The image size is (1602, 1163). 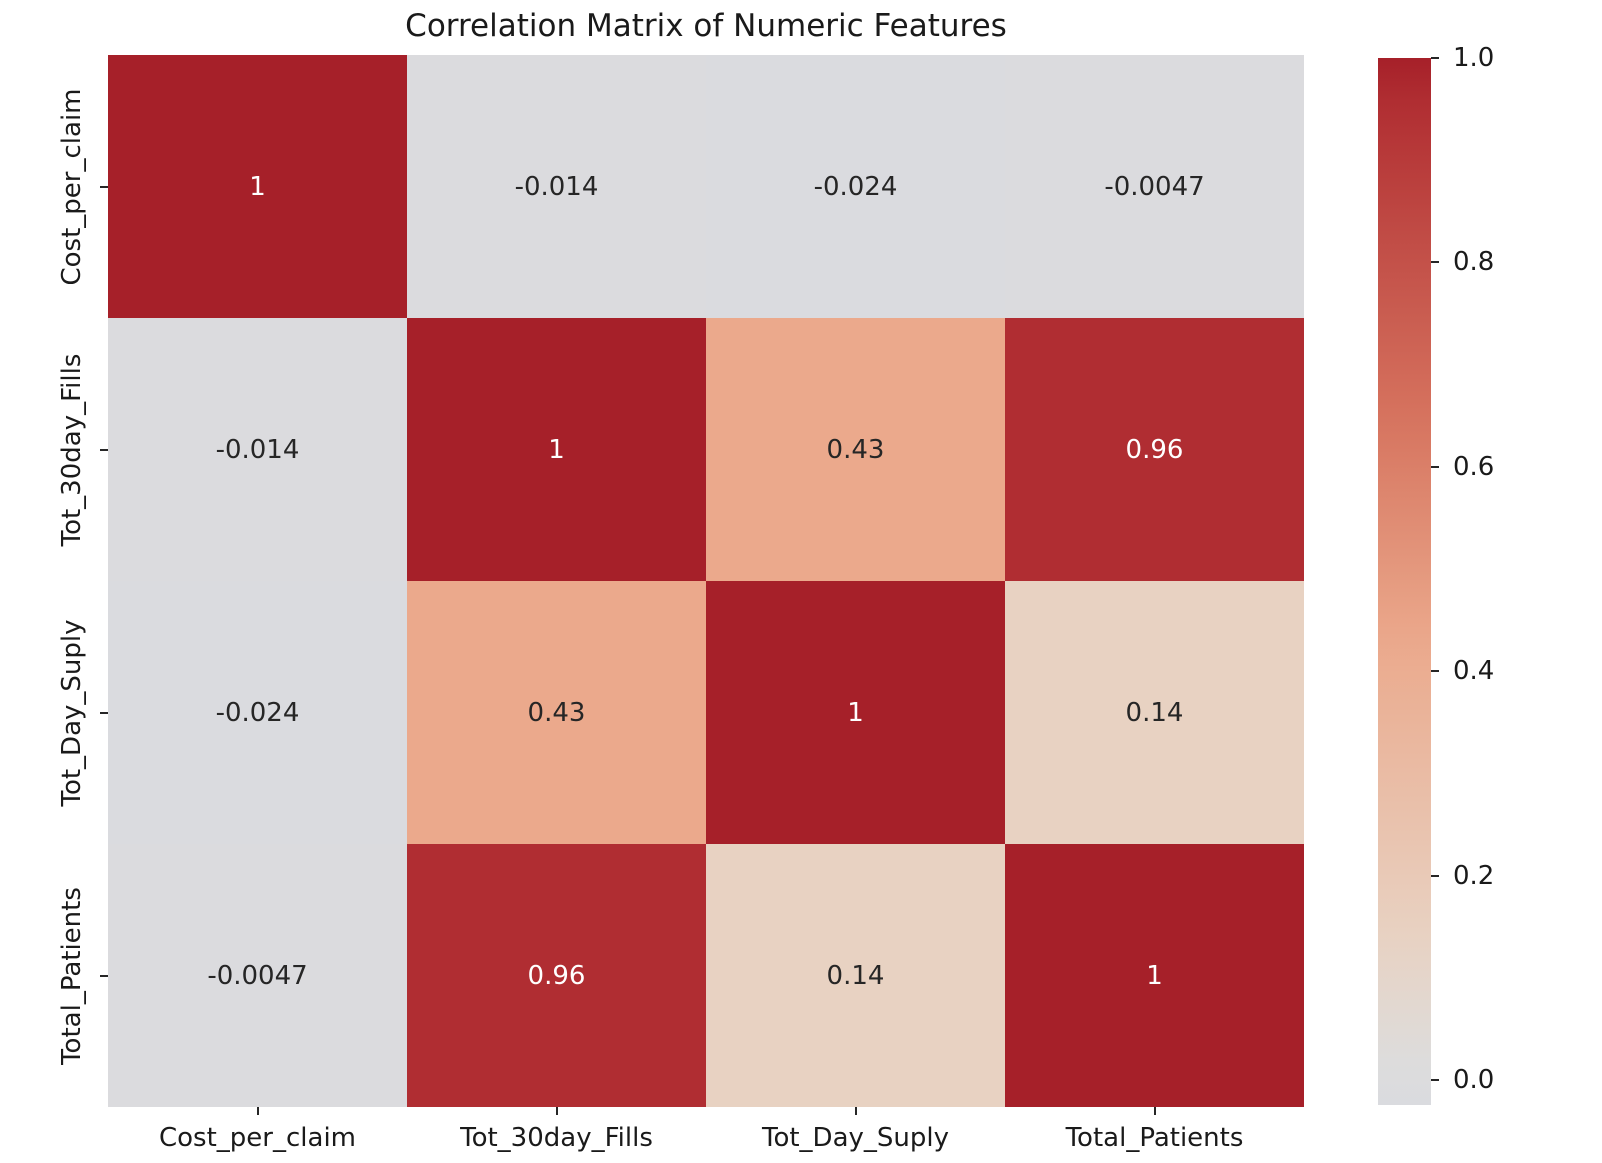 What do you see at coordinates (1474, 466) in the screenshot?
I see `colorbar-tick-label: 0.6` at bounding box center [1474, 466].